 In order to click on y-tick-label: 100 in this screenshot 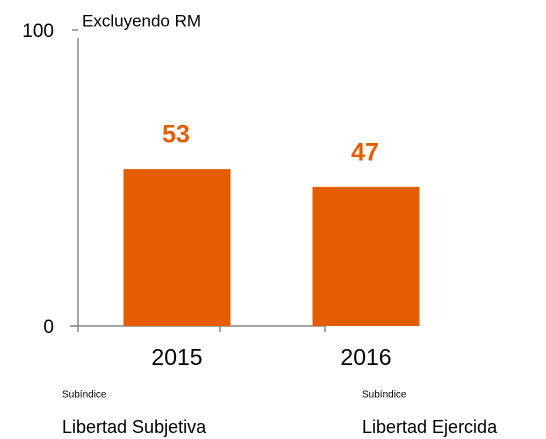, I will do `click(38, 31)`.